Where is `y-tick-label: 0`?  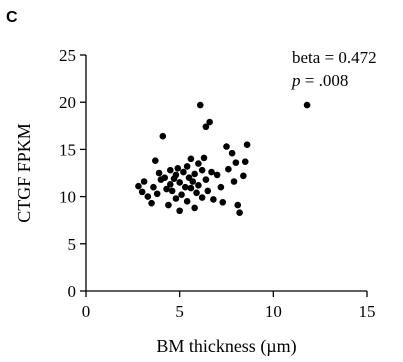 y-tick-label: 0 is located at coordinates (72, 291).